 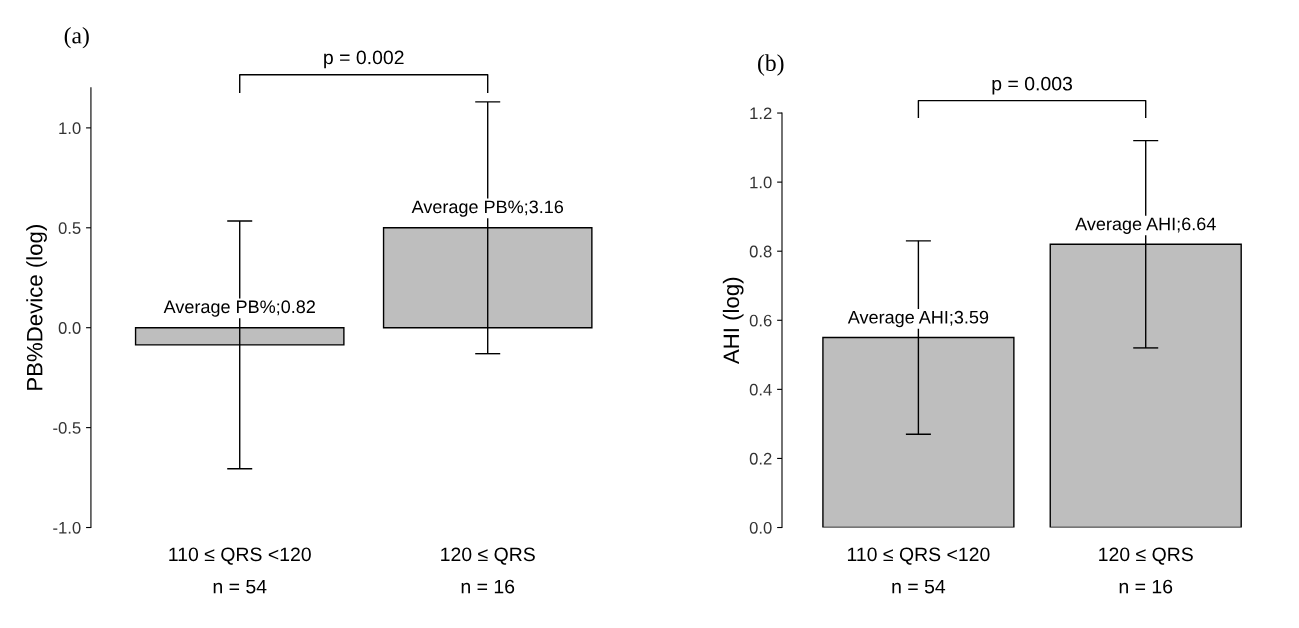 I want to click on y-tick-label: 0.5, so click(x=69, y=228).